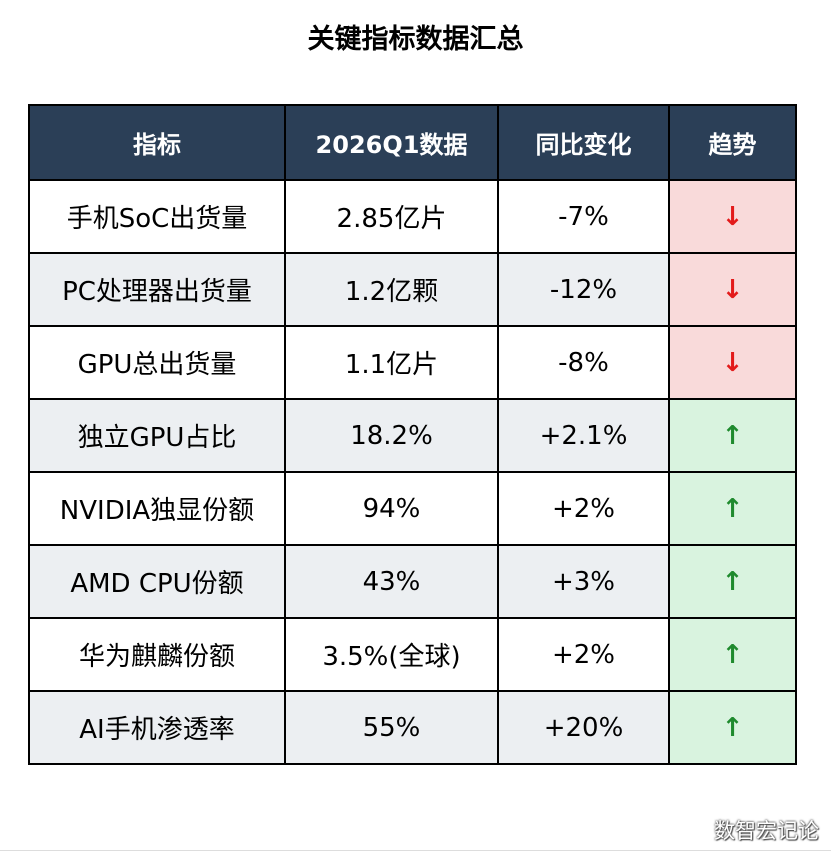 Image resolution: width=831 pixels, height=856 pixels. What do you see at coordinates (157, 435) in the screenshot?
I see `cell-metric: 独立GPU占比` at bounding box center [157, 435].